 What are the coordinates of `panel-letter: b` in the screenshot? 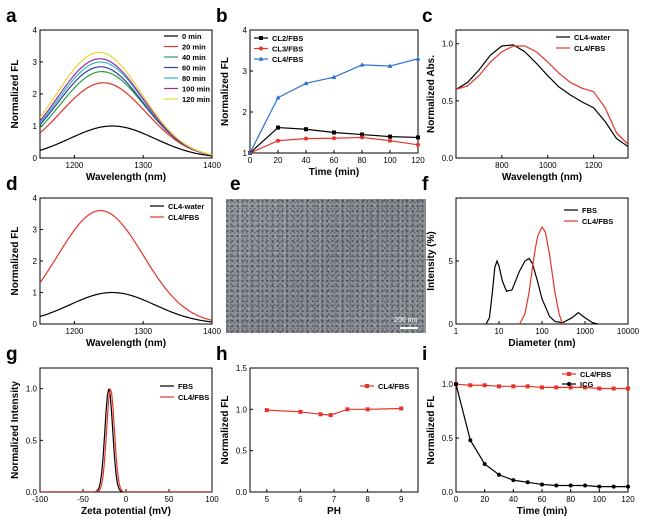 It's located at (222, 16).